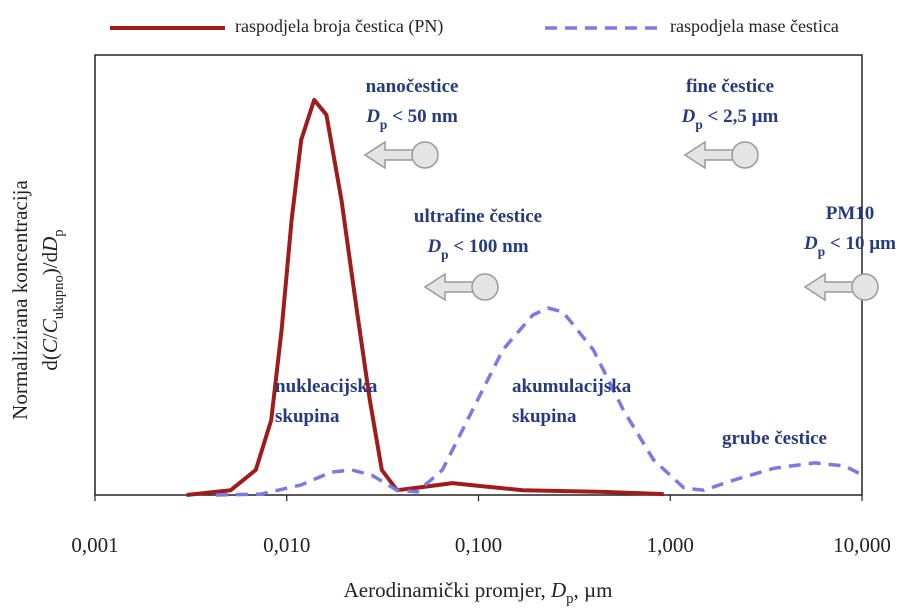  I want to click on text-part: /, so click(50, 336).